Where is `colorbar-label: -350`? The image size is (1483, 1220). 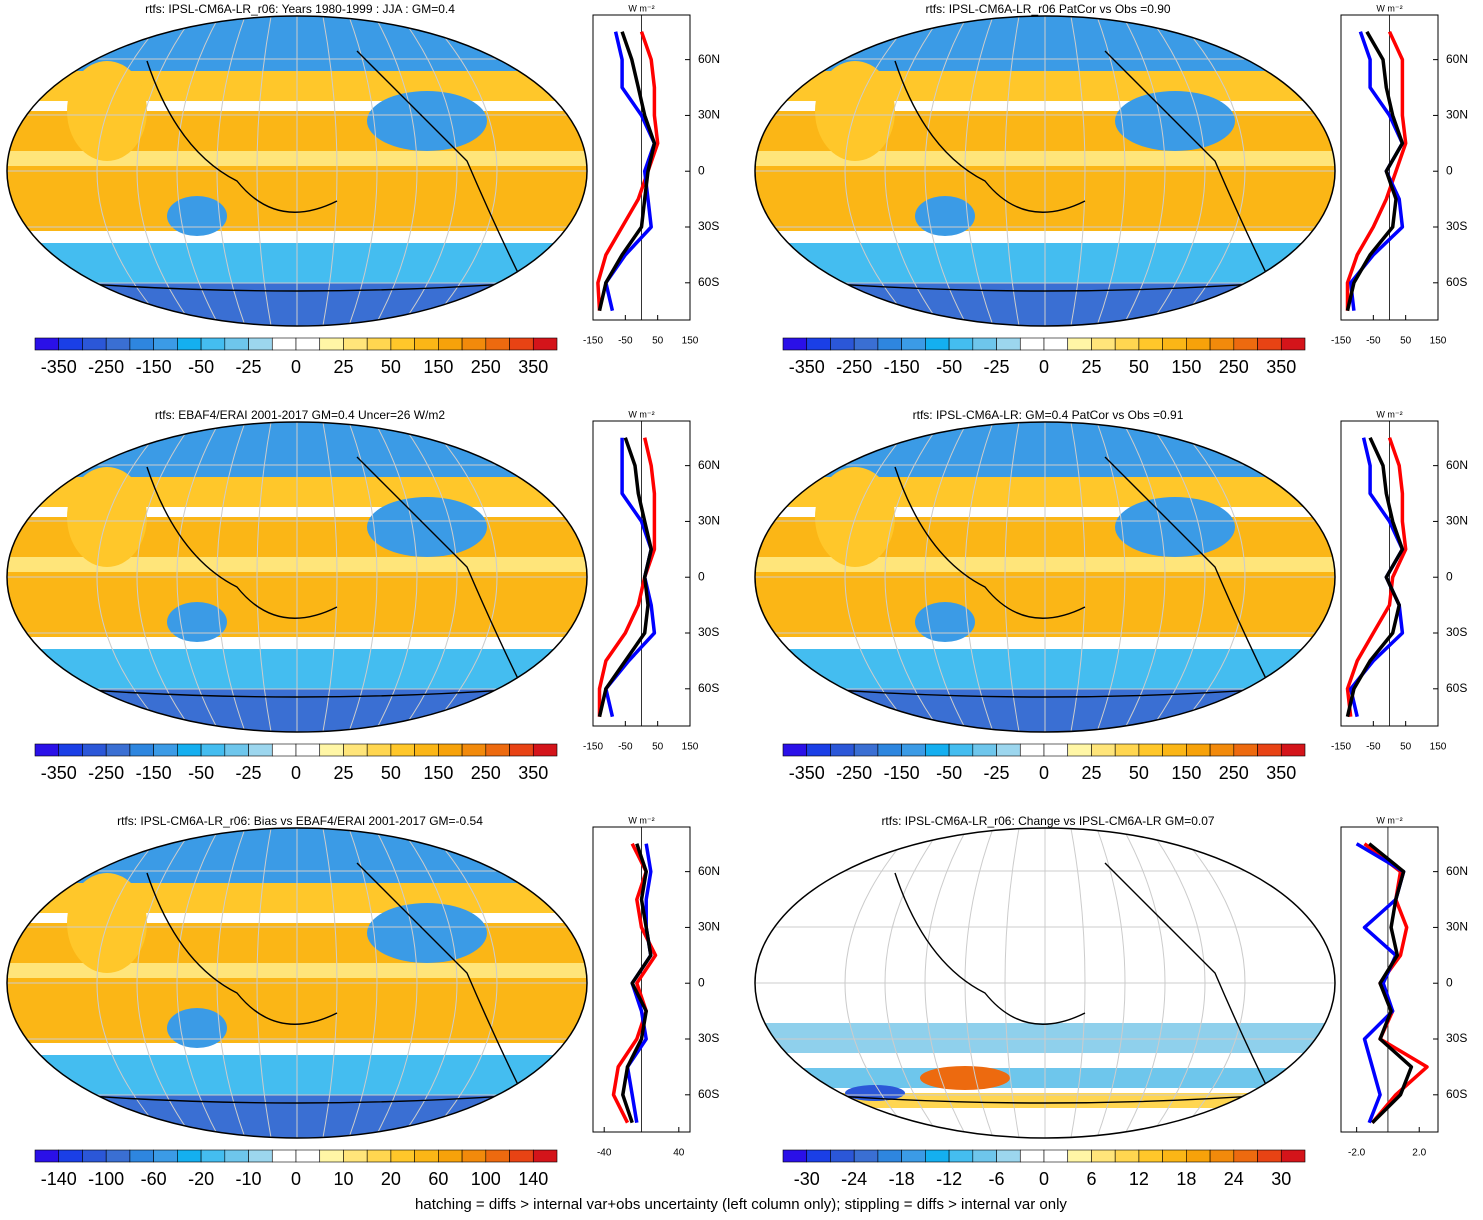
colorbar-label: -350 is located at coordinates (807, 367).